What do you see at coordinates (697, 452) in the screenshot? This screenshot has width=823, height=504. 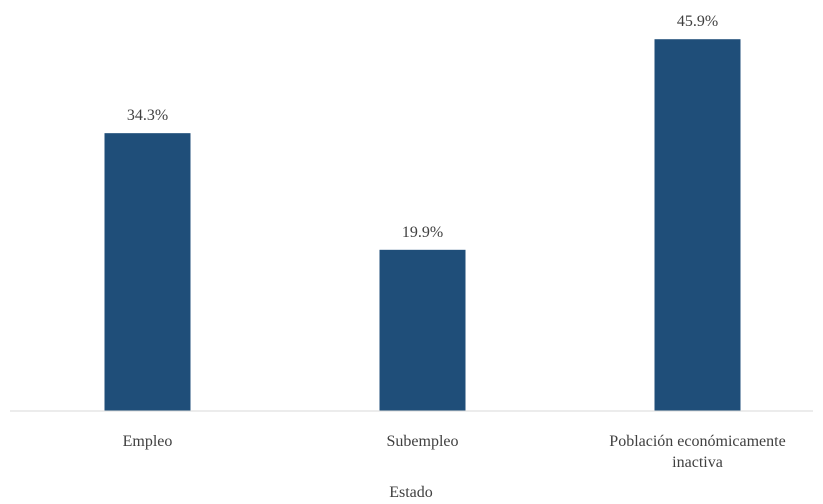 I see `category-label-2: Población económicamente inactiva` at bounding box center [697, 452].